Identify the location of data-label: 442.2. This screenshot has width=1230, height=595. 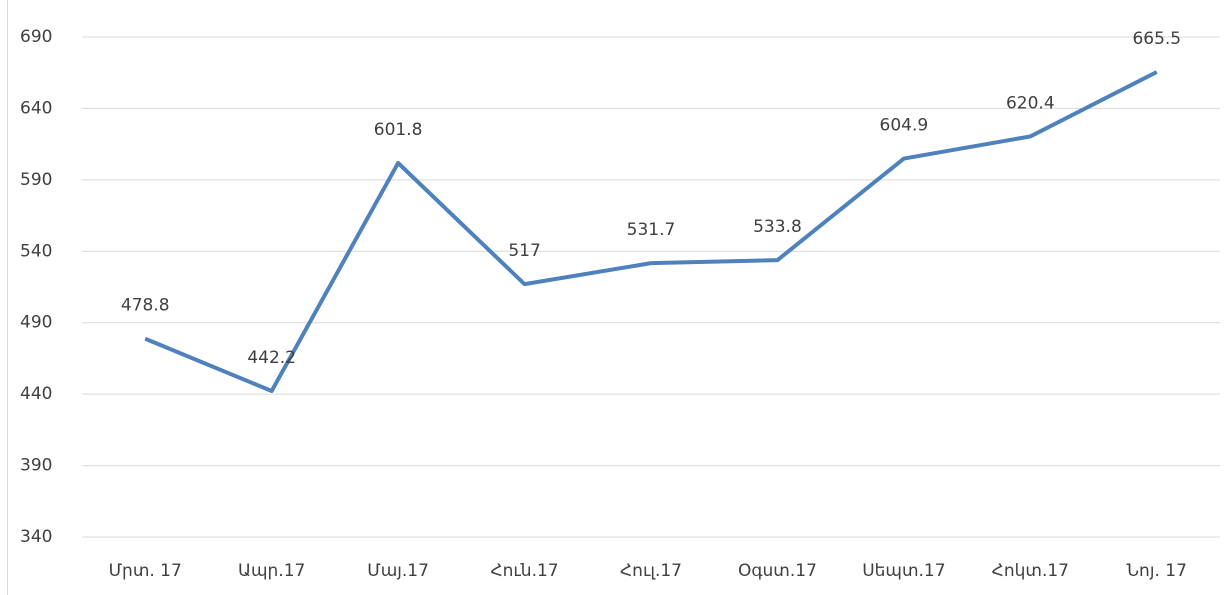
(271, 358).